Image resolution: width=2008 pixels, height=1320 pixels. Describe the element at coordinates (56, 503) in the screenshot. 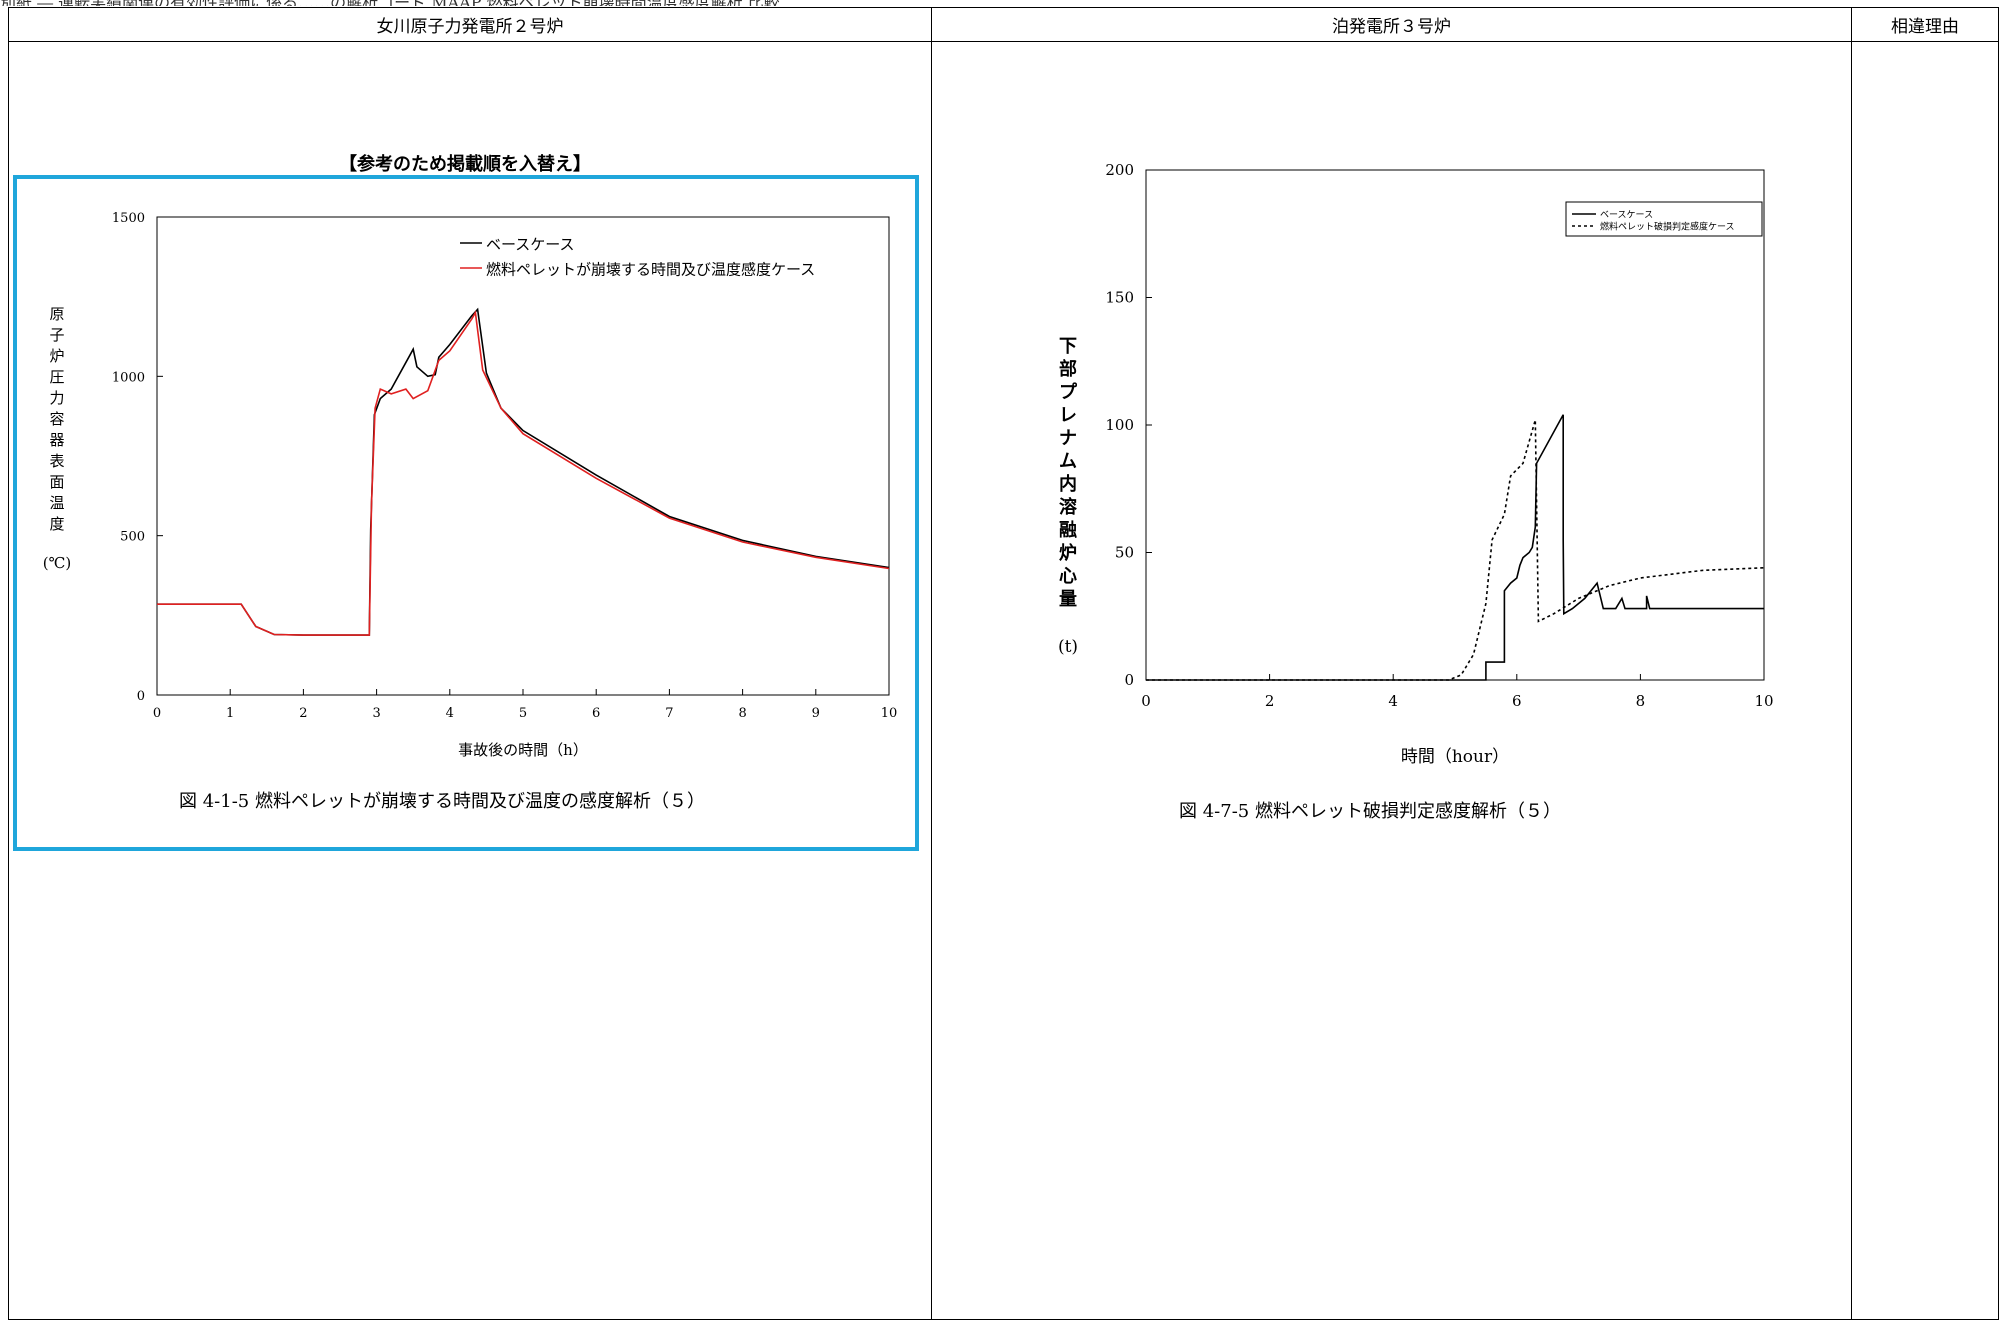

I see `y-axis-label-char: 温` at that location.